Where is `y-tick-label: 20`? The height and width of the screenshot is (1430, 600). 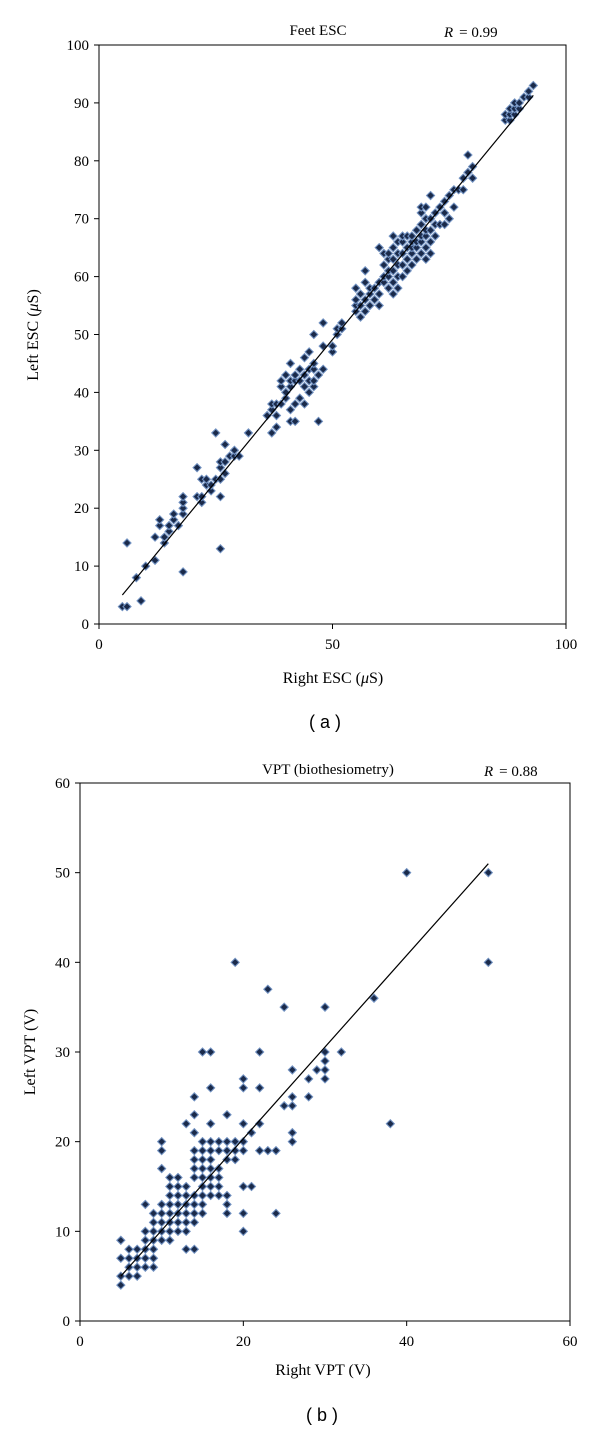 y-tick-label: 20 is located at coordinates (81, 509).